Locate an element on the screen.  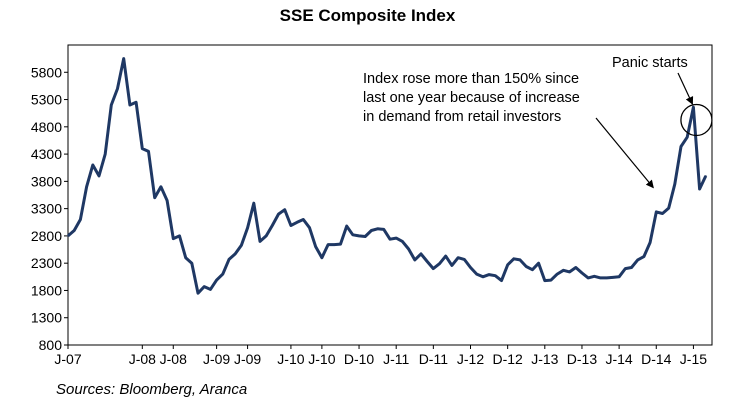
x-tick-label: D-10 is located at coordinates (359, 359).